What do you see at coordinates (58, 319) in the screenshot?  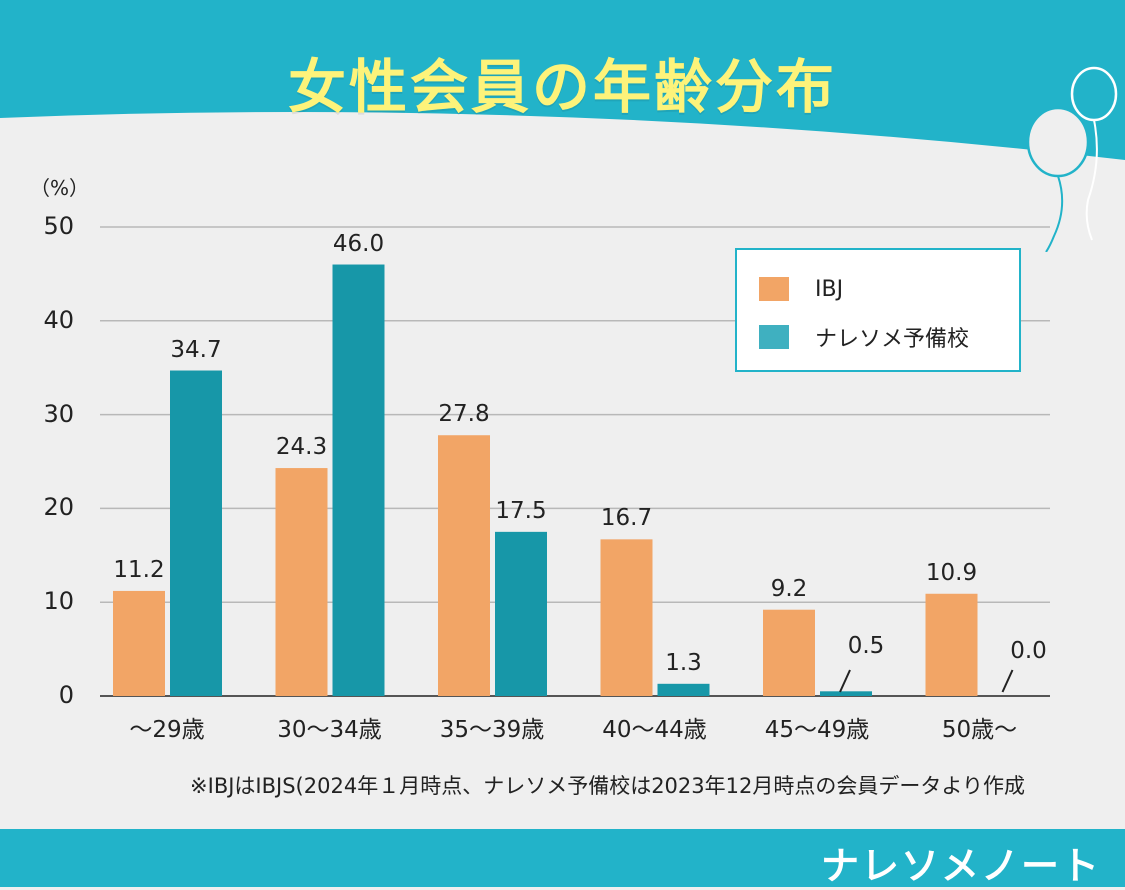 I see `y-tick-label: 40` at bounding box center [58, 319].